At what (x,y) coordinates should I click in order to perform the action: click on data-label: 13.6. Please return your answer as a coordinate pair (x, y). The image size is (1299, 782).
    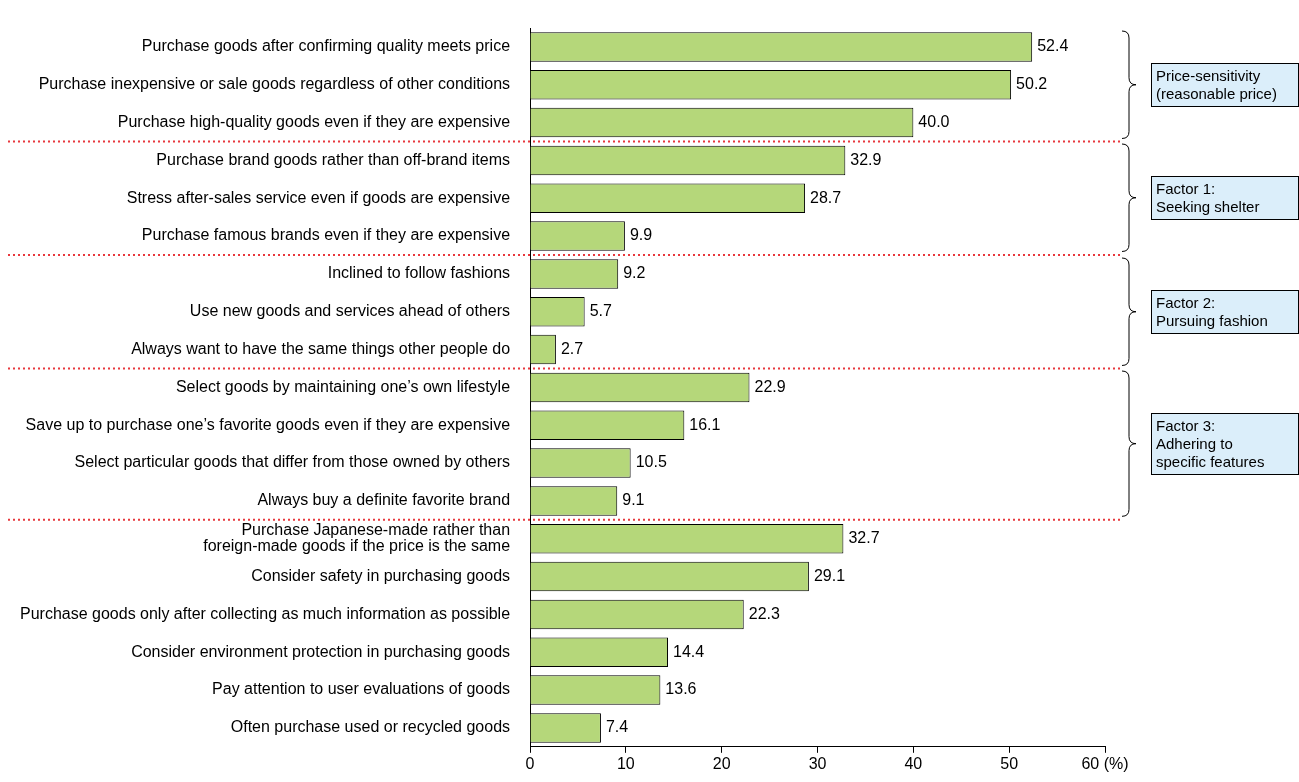
    Looking at the image, I should click on (681, 689).